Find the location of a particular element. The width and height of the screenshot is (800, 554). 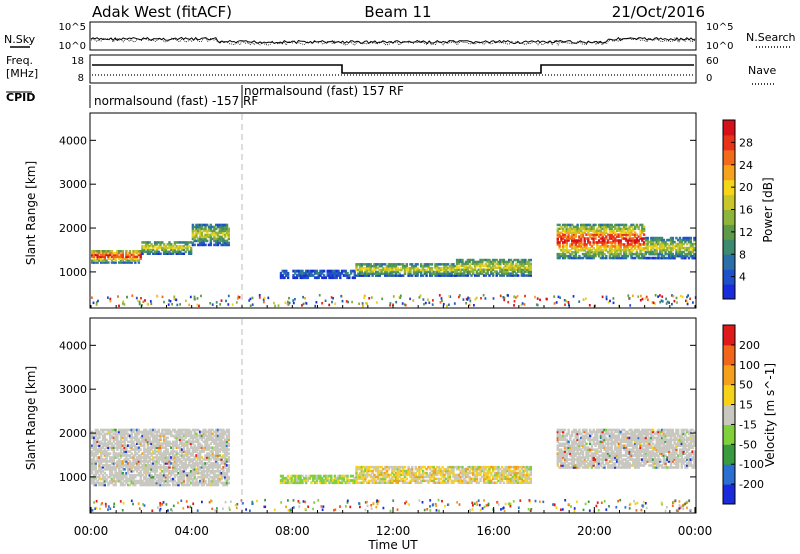

y-tick-label: 3000 is located at coordinates (73, 184).